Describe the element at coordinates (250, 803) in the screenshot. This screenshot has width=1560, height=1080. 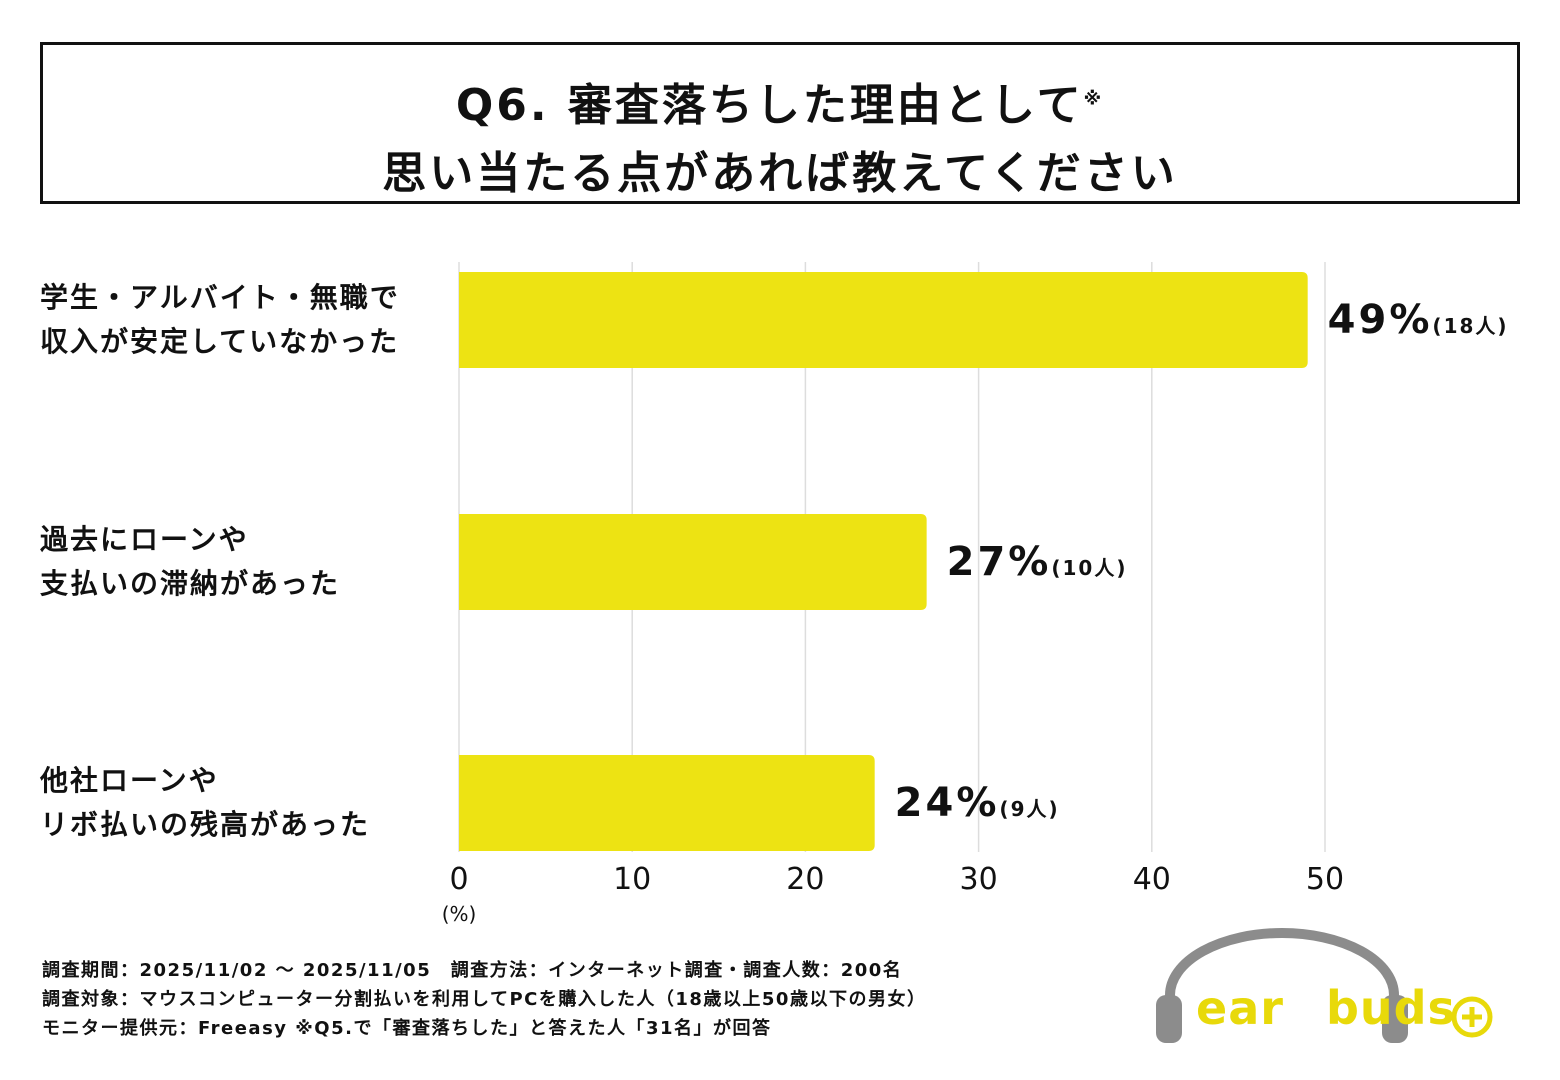
I see `category-label-2: 他社ローンやリボ払いの残高があった` at that location.